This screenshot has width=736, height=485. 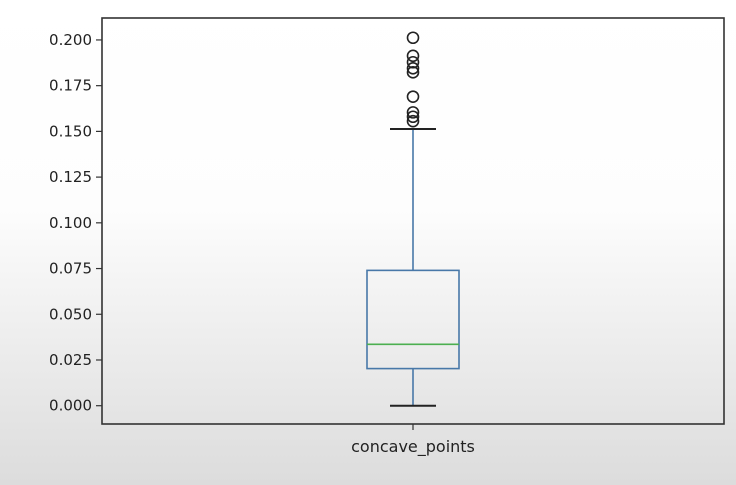 I want to click on y-tick-label: 0.175, so click(x=70, y=86).